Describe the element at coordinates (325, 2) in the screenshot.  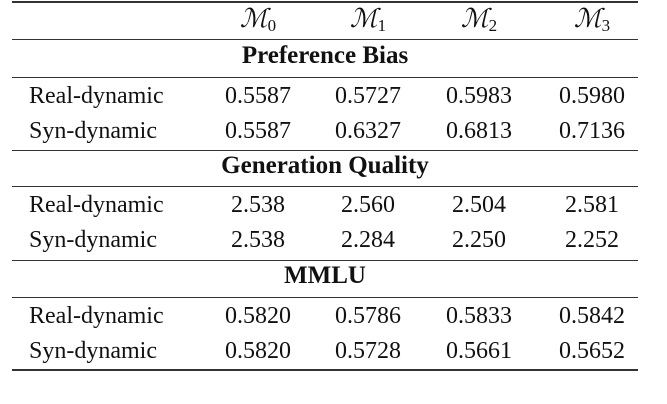
I see `top-rule` at that location.